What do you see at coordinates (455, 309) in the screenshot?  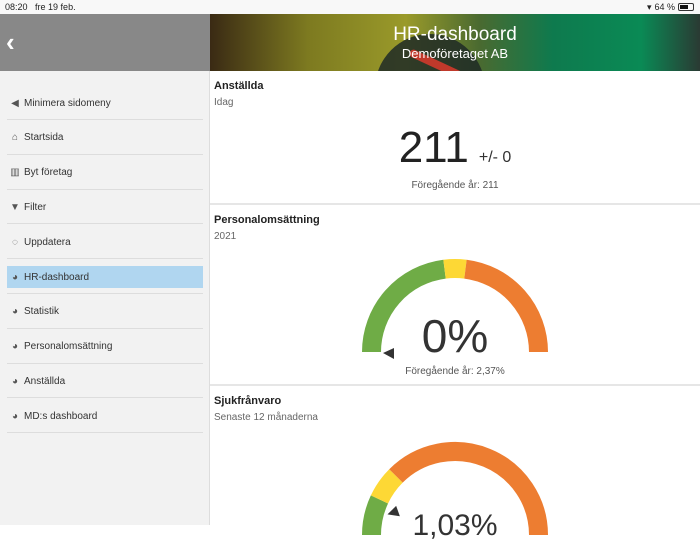 I see `turnover-gauge` at bounding box center [455, 309].